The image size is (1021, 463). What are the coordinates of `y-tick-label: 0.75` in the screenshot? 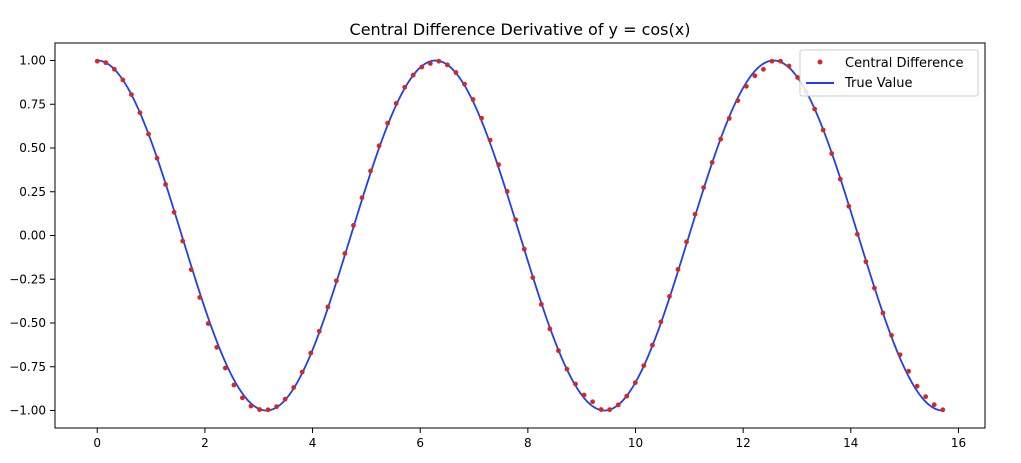 It's located at (32, 104).